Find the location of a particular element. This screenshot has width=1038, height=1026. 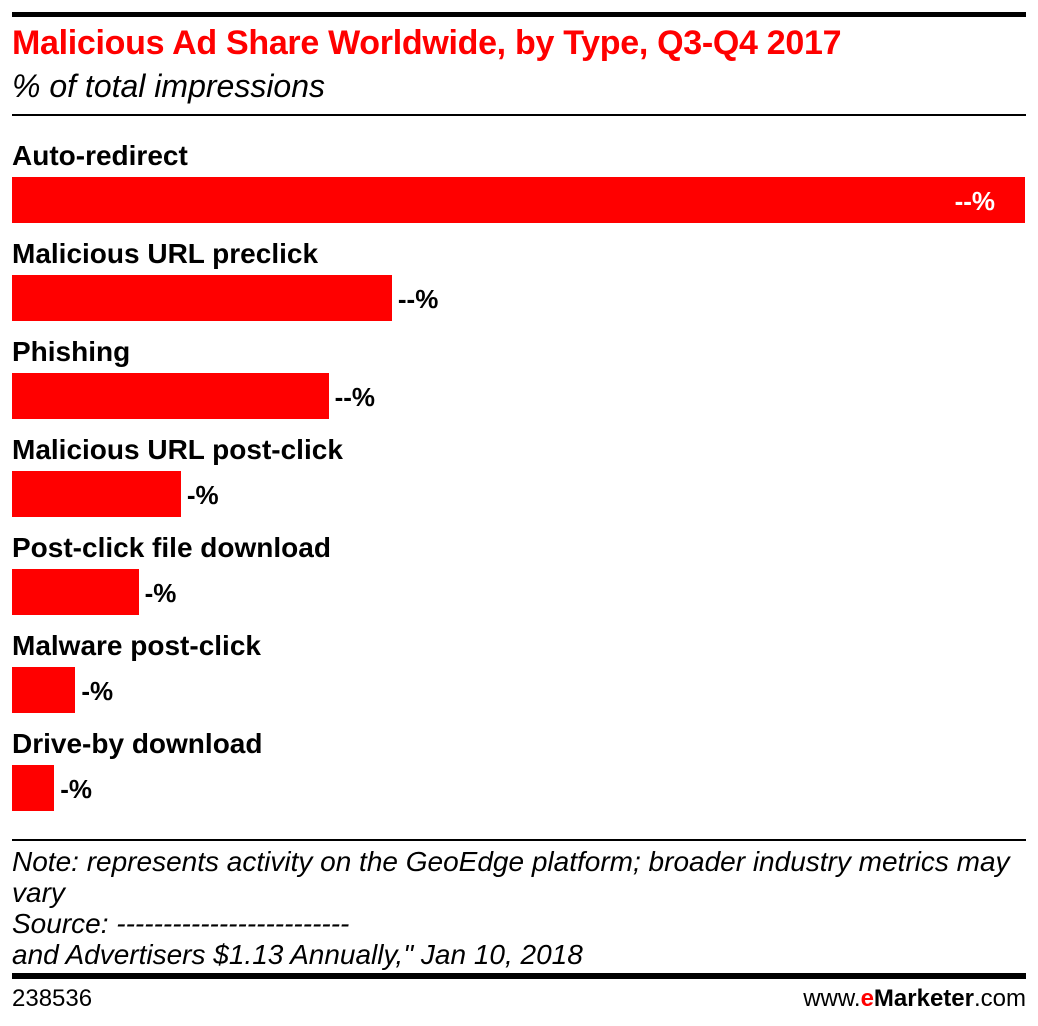

brand-name: Marketer is located at coordinates (923, 998).